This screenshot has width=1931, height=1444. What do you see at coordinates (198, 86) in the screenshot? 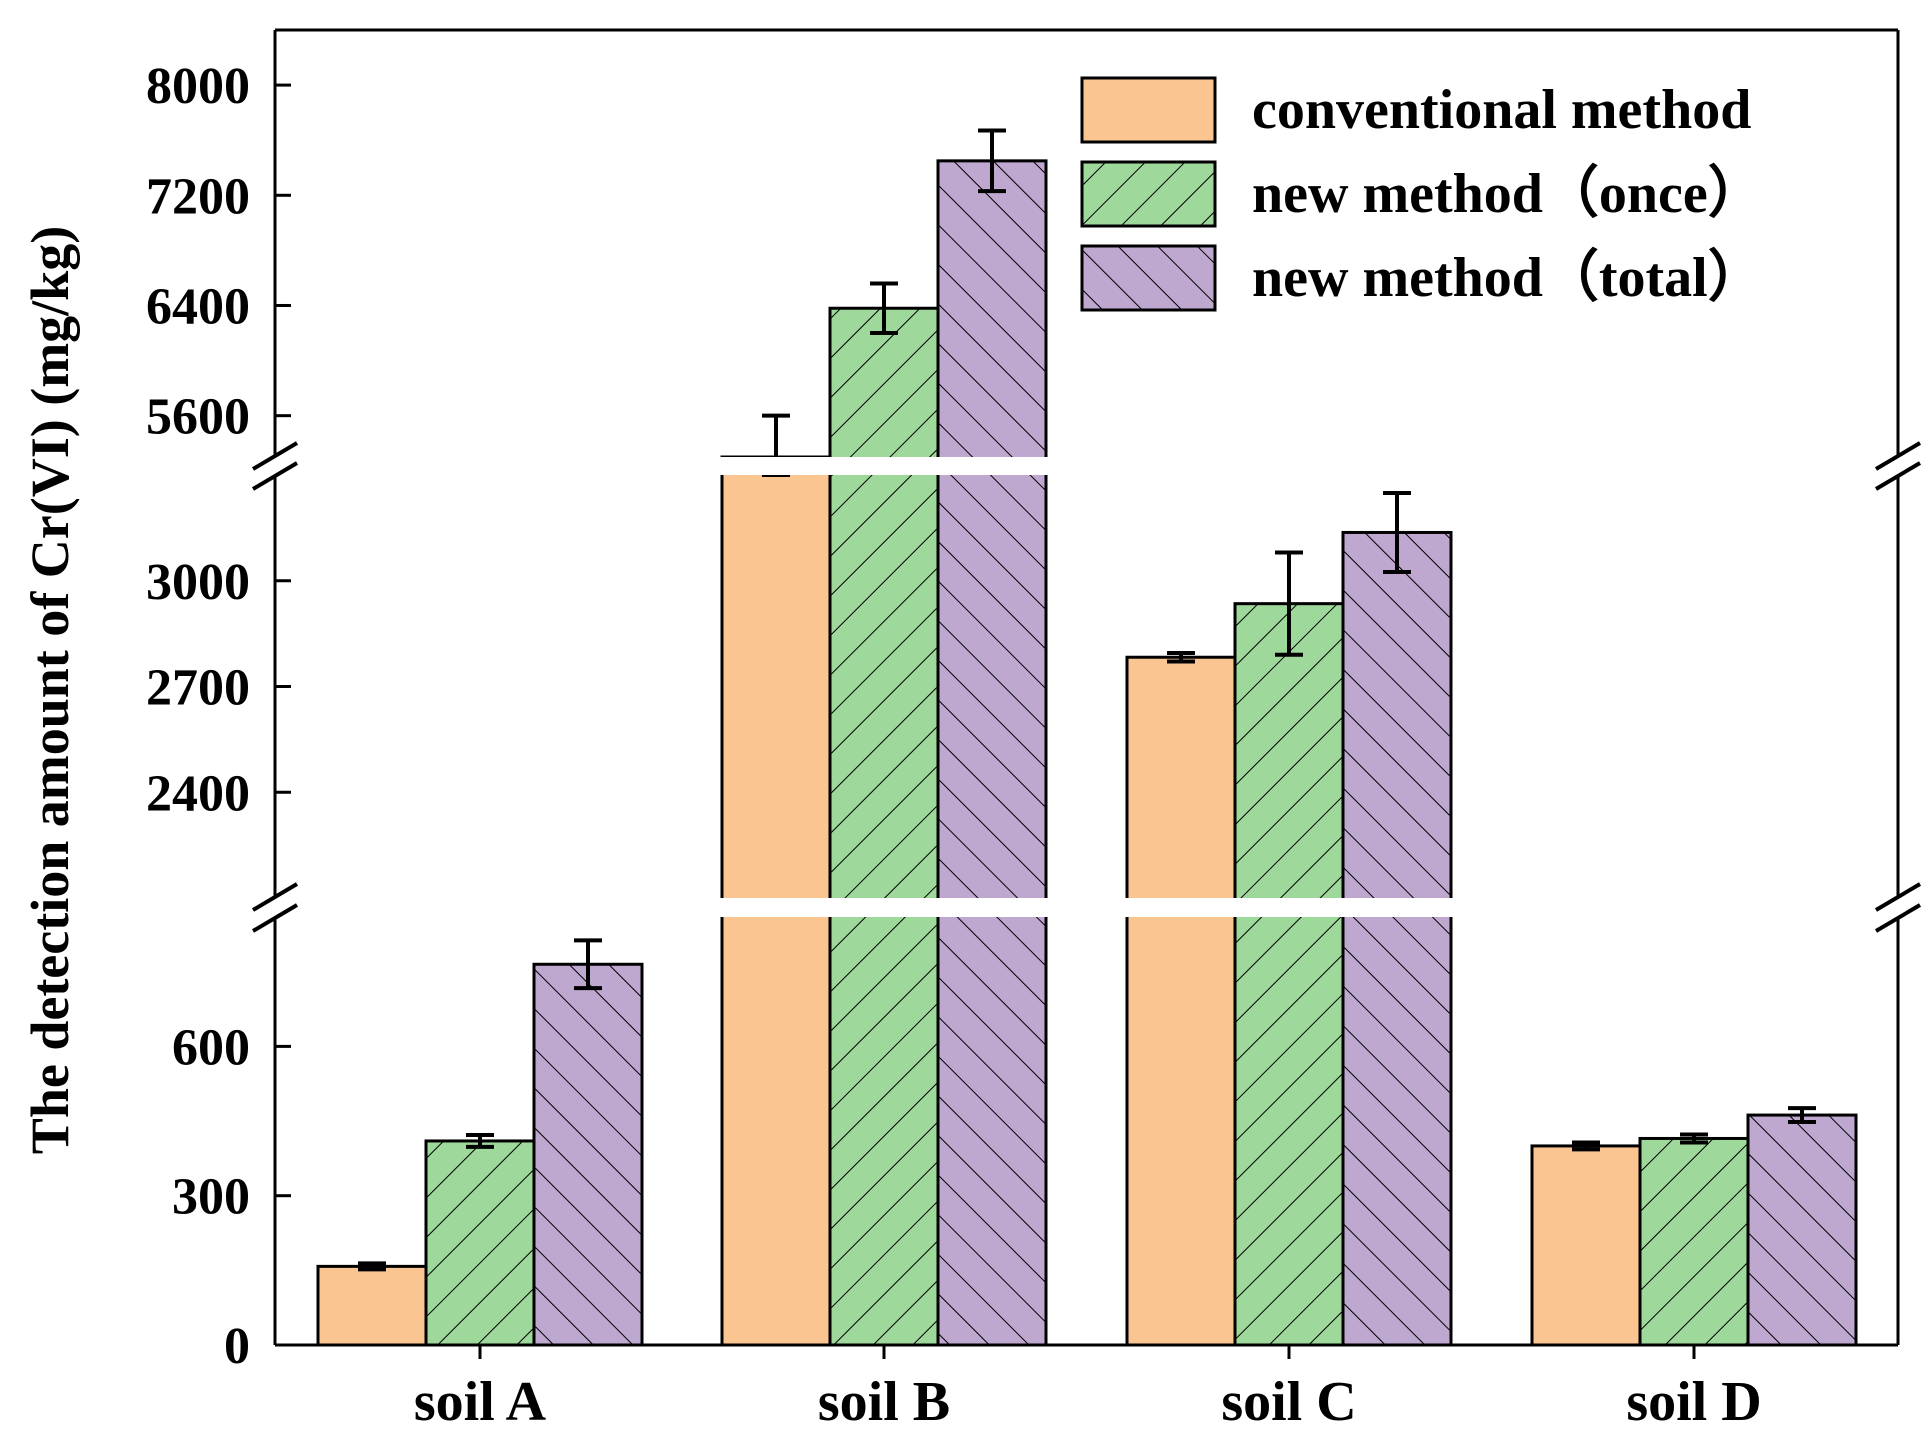
I see `y-tick-label: 8000` at bounding box center [198, 86].